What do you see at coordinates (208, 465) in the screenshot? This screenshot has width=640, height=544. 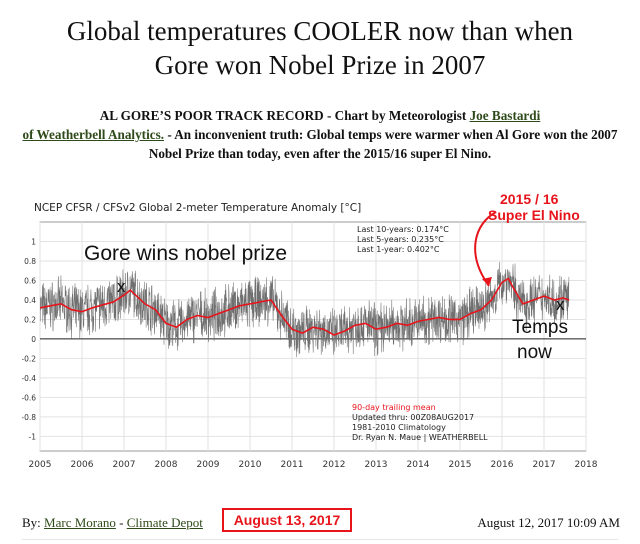 I see `x-tick-label: 2009` at bounding box center [208, 465].